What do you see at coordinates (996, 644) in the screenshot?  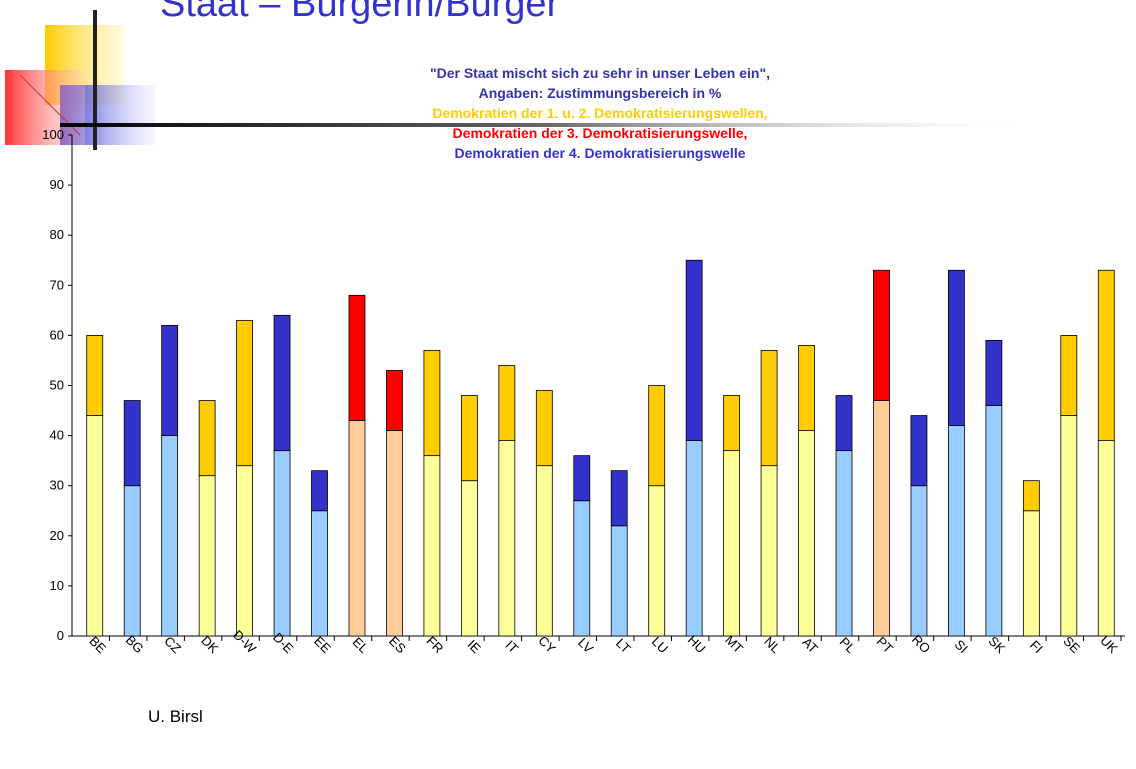 I see `x-tick-label: SK` at bounding box center [996, 644].